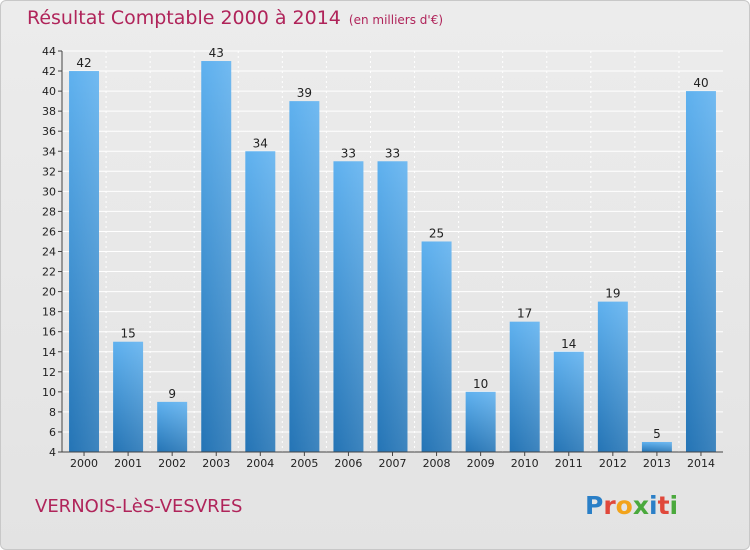  I want to click on bar-shine-2002, so click(172, 426).